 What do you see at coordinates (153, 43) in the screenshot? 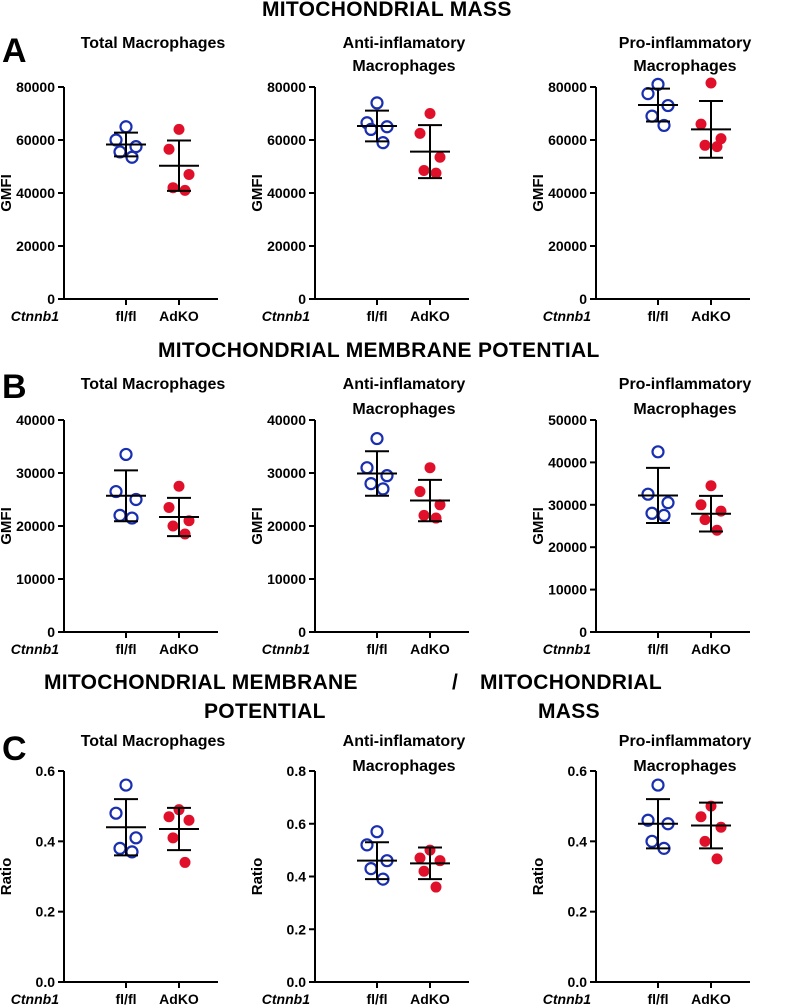
I see `plot-title-a1: Total Macrophages` at bounding box center [153, 43].